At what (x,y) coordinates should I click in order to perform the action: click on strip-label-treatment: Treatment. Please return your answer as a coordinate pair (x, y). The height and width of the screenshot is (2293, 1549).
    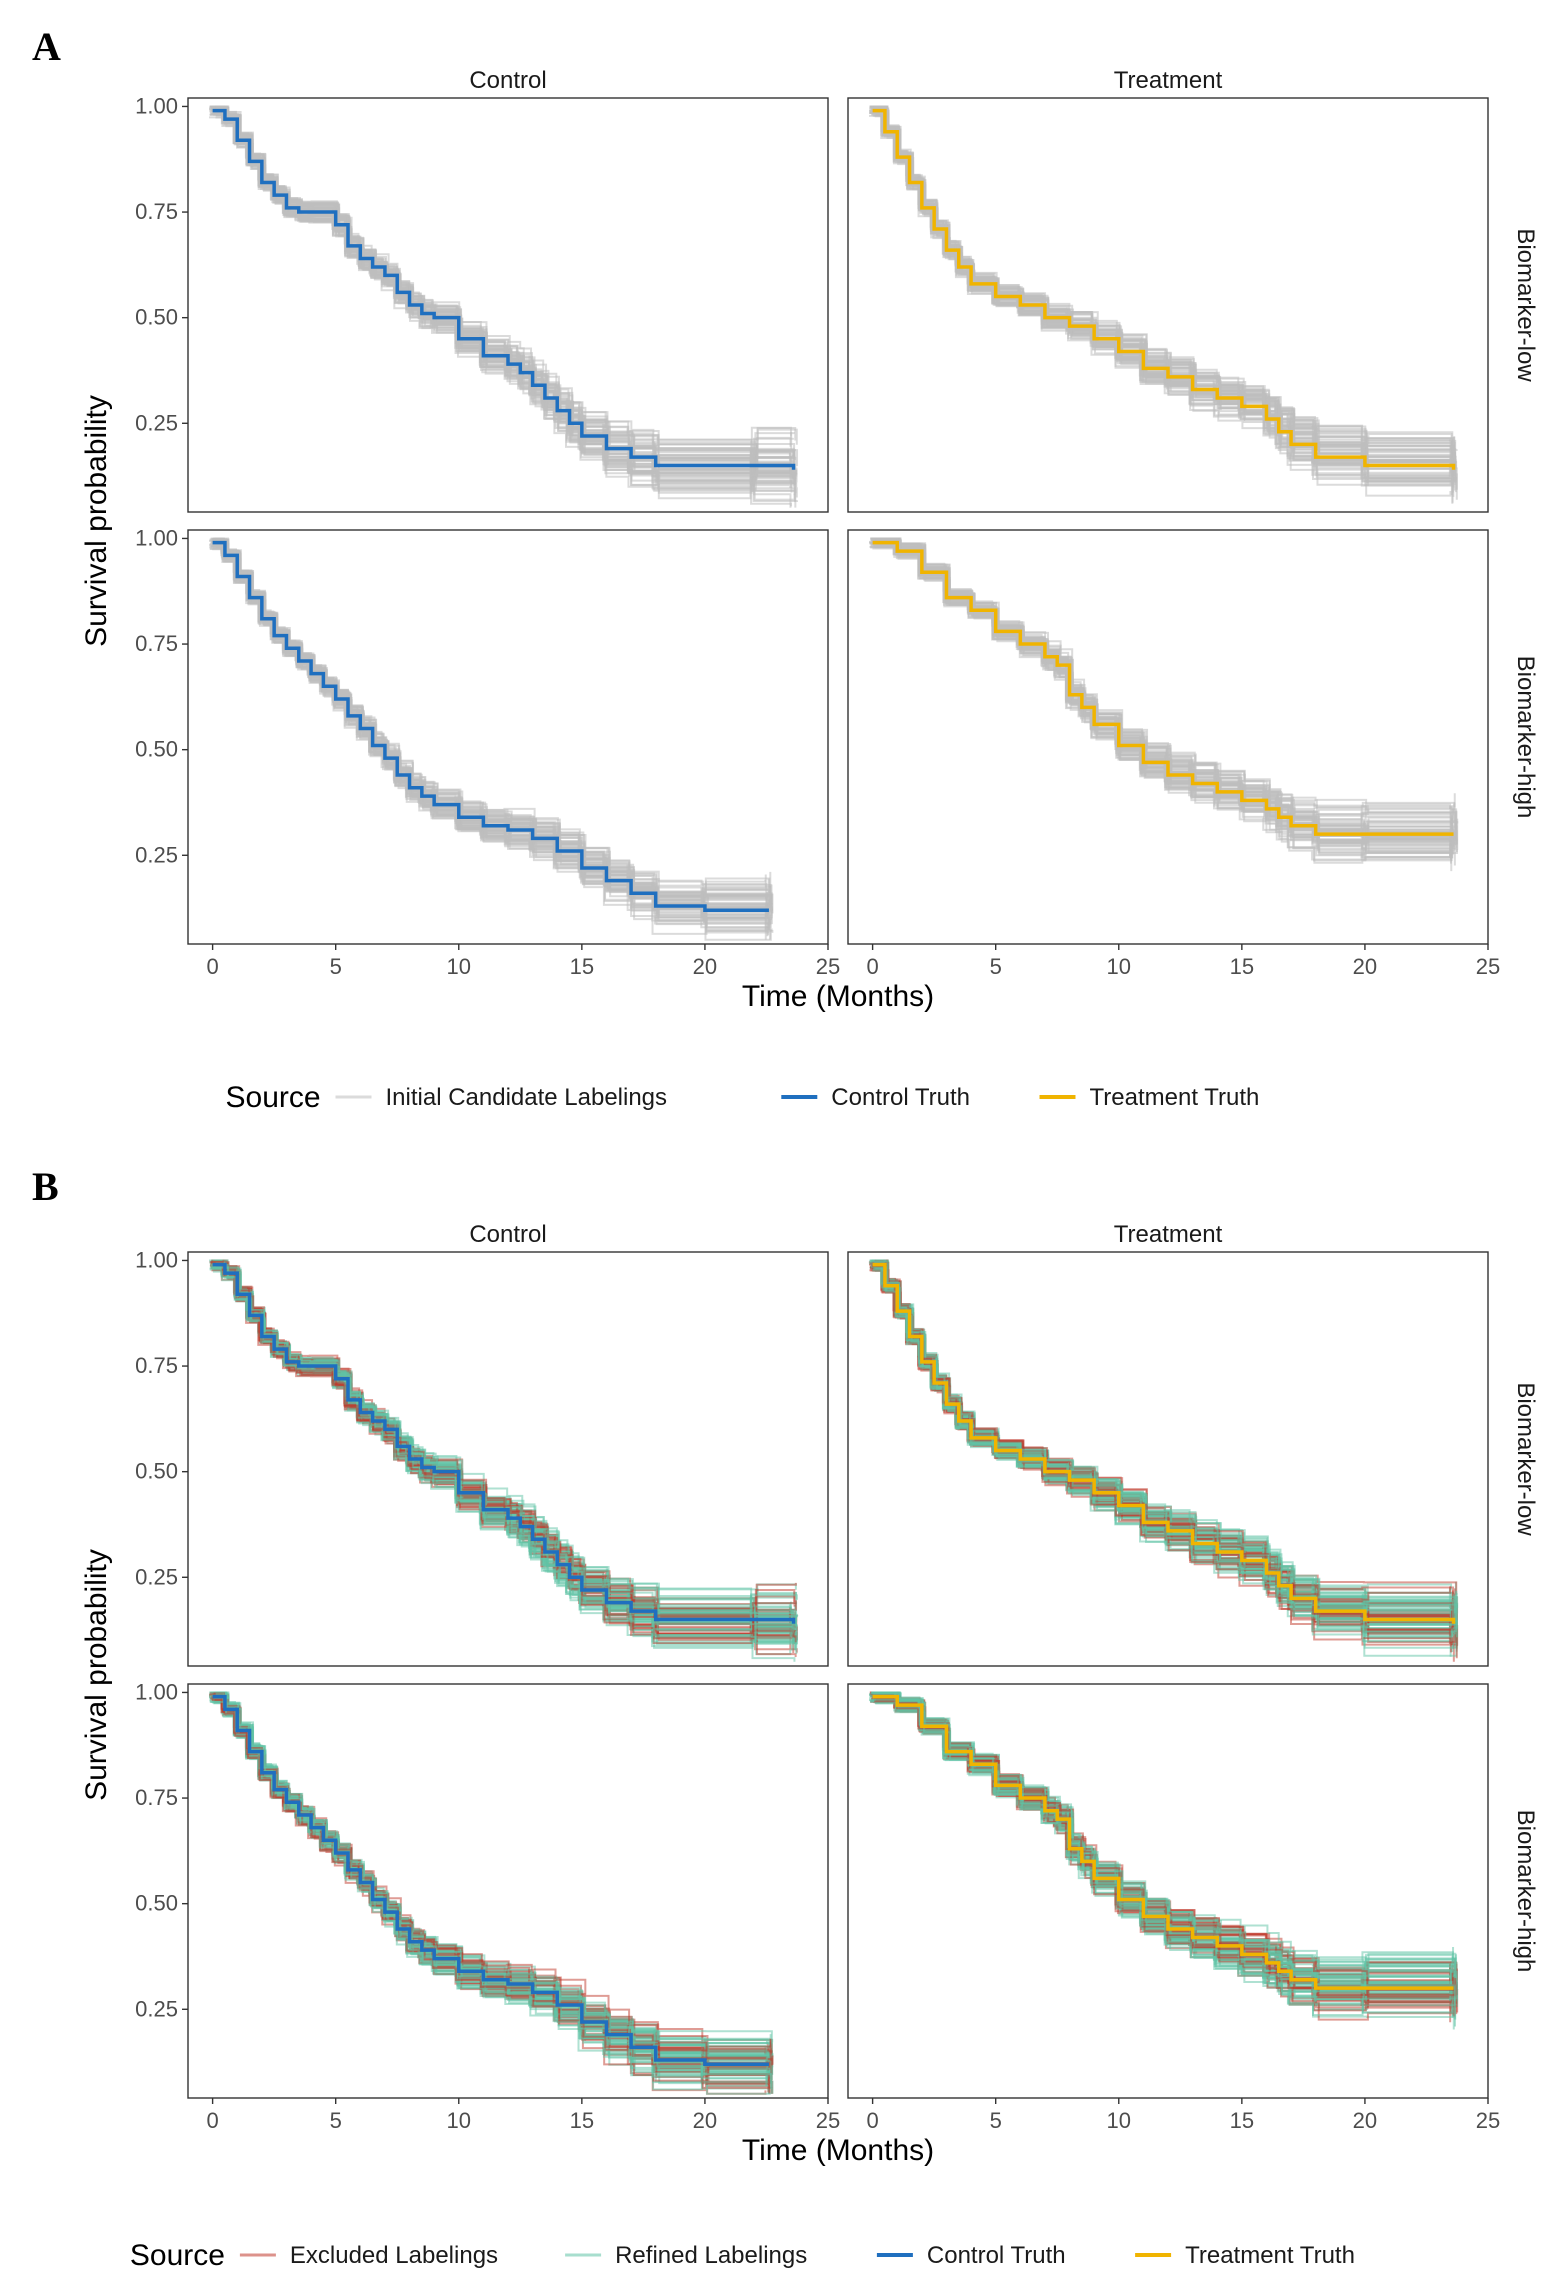
    Looking at the image, I should click on (1168, 80).